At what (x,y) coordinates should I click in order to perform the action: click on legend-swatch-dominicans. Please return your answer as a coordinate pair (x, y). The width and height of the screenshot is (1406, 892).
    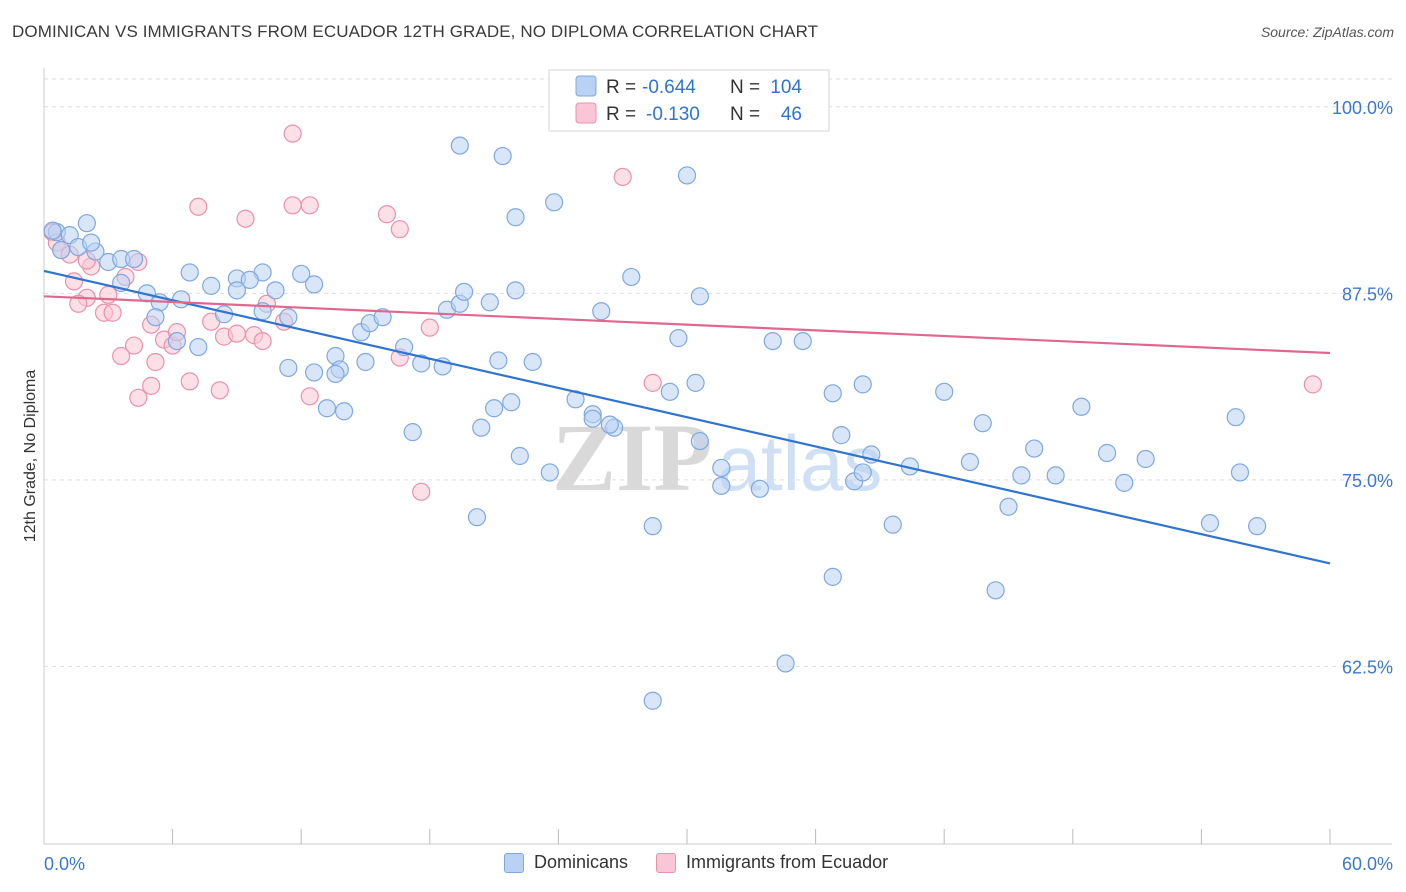
    Looking at the image, I should click on (514, 862).